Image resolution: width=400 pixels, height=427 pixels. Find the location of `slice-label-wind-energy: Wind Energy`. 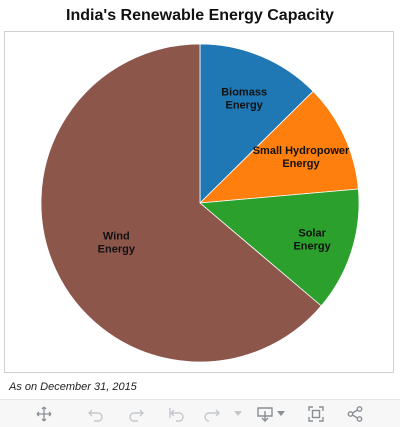

slice-label-wind-energy: Wind Energy is located at coordinates (117, 243).